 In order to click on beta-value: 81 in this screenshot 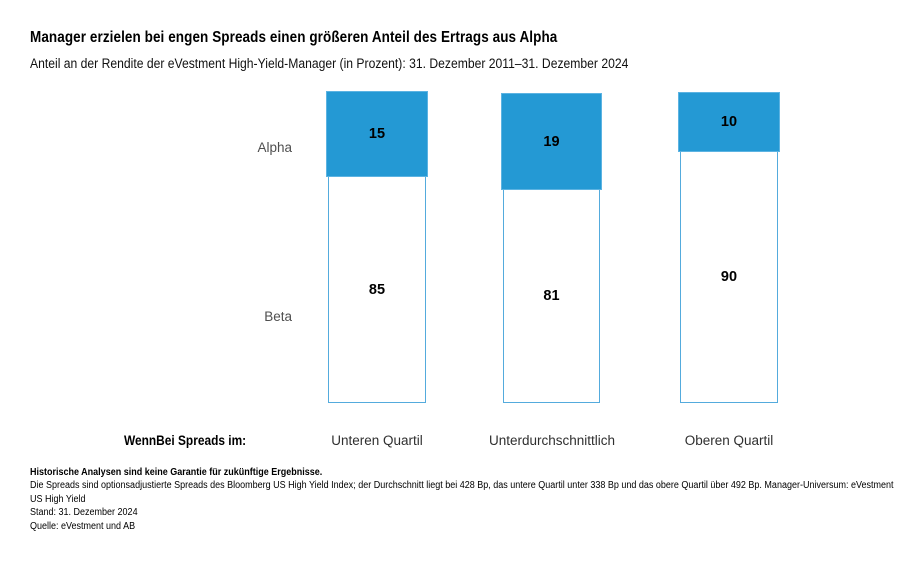, I will do `click(551, 296)`.